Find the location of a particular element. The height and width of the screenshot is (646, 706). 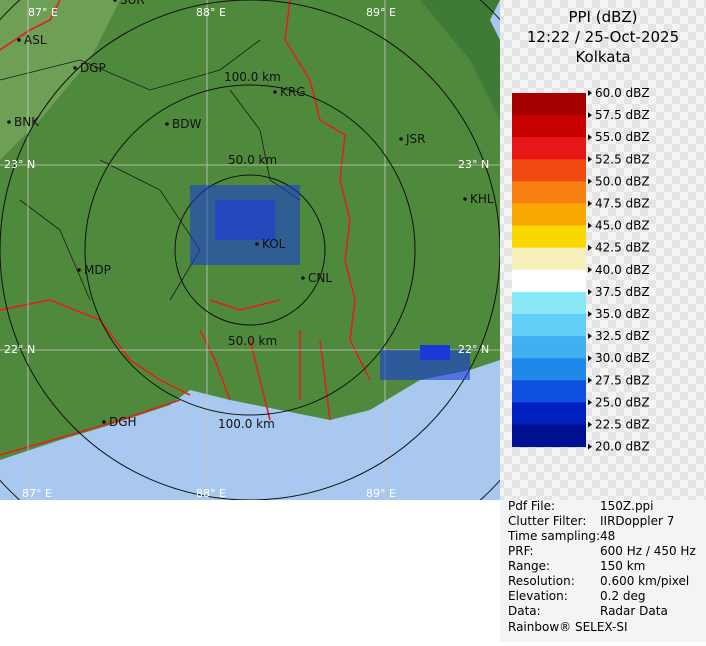

legend-label: 45.0 dBZ is located at coordinates (622, 226).